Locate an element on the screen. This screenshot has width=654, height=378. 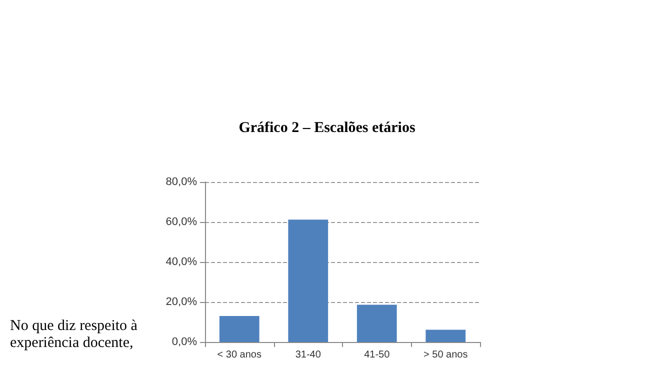
chart-title: Gráfico 2 – Escalões etários is located at coordinates (327, 128).